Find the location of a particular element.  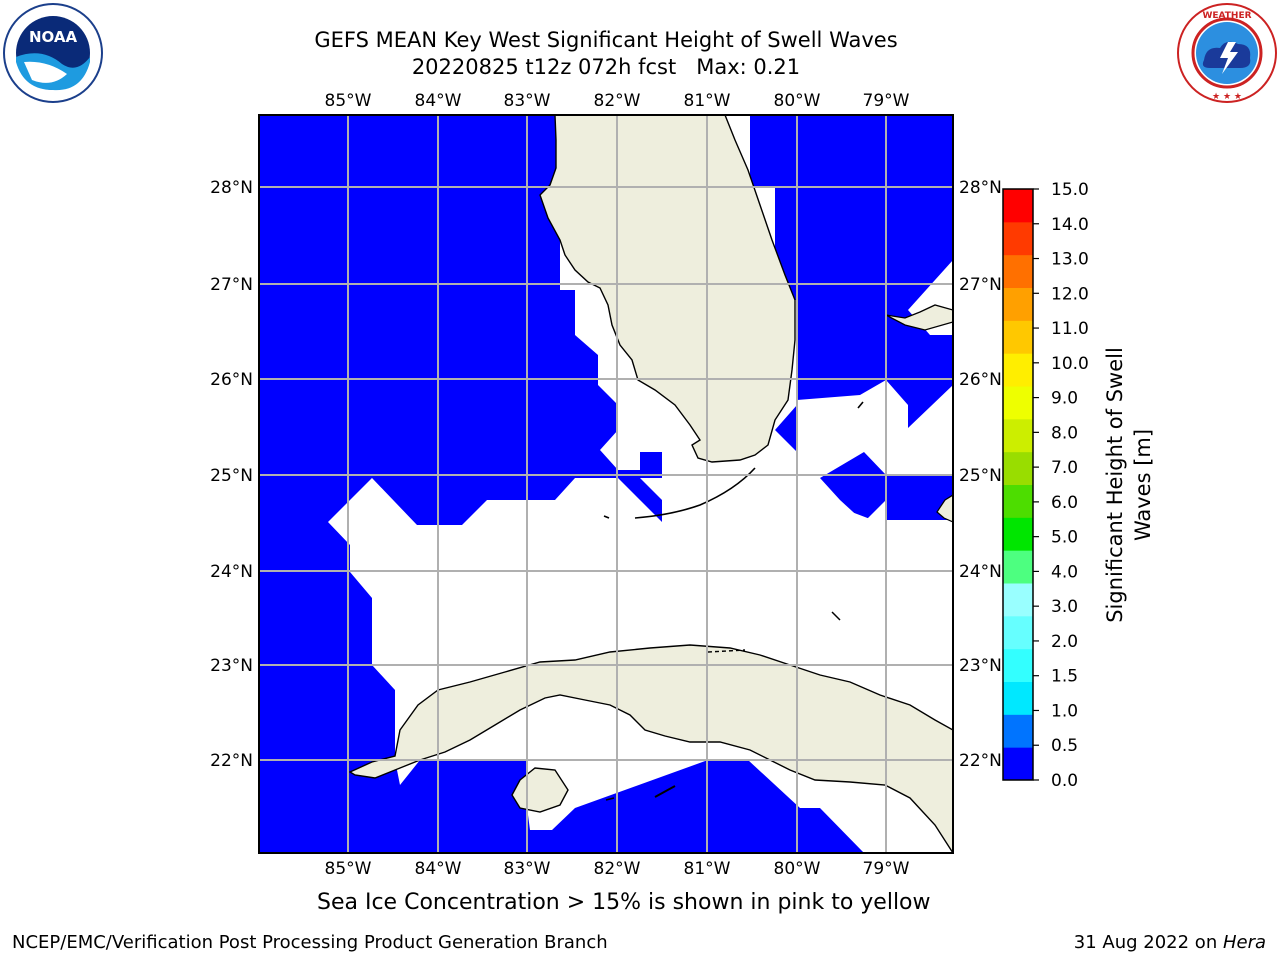

lon-label-bottom: 84°W is located at coordinates (438, 869).